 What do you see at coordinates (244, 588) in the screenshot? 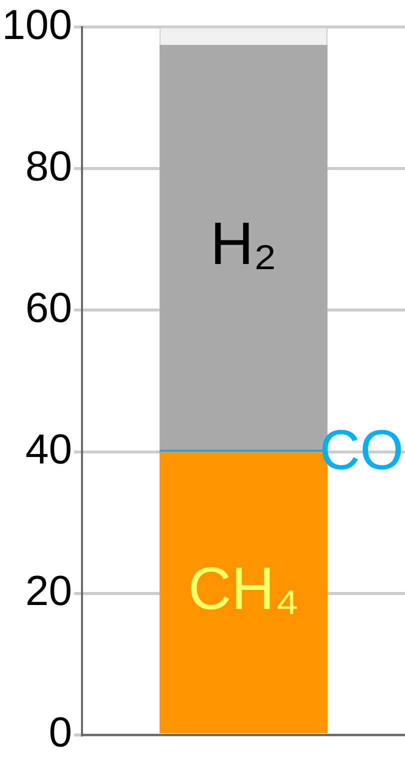
I see `series-label: CH₄` at bounding box center [244, 588].